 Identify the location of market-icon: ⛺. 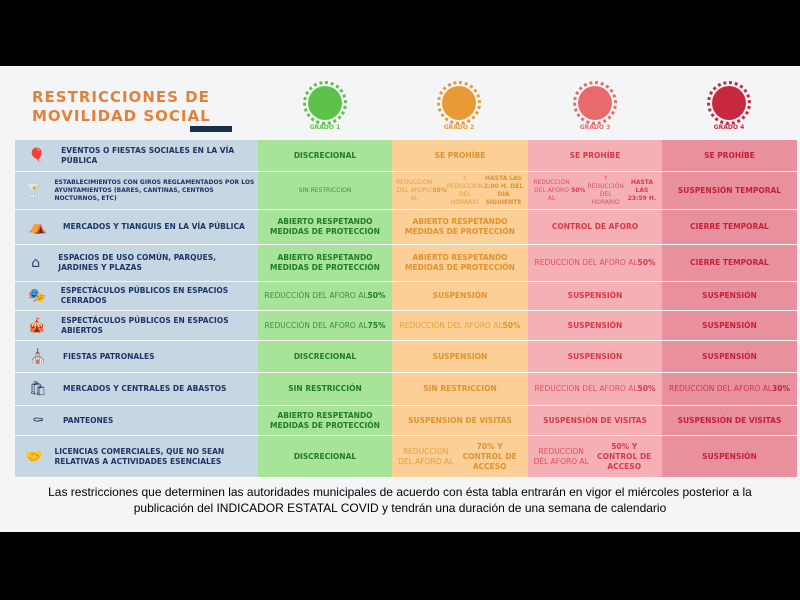
(38, 227).